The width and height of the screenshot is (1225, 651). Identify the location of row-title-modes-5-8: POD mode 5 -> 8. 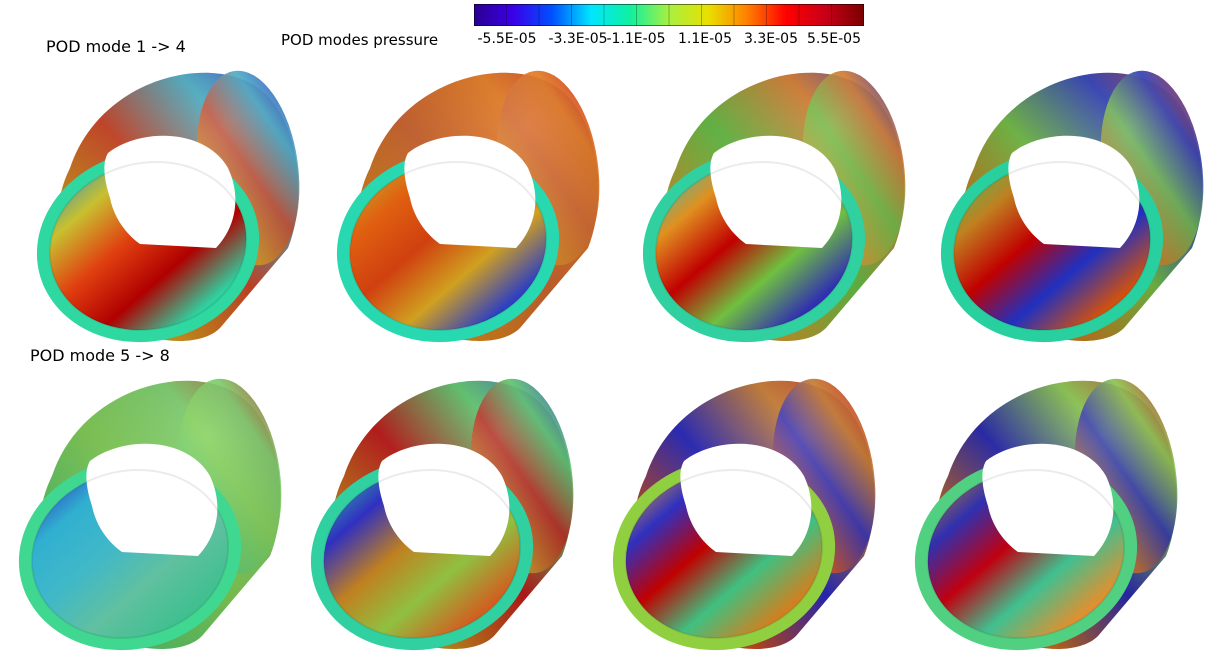
(100, 355).